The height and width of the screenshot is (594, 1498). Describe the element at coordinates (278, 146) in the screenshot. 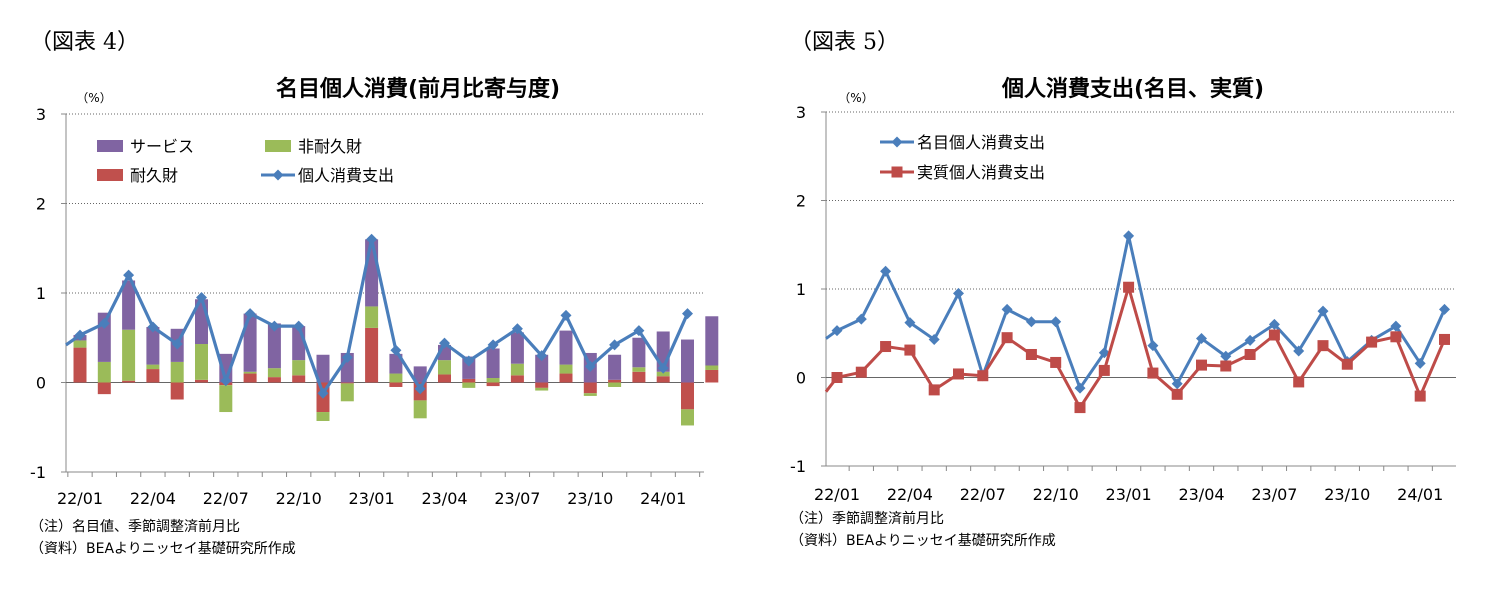

I see `legend-swatch` at that location.